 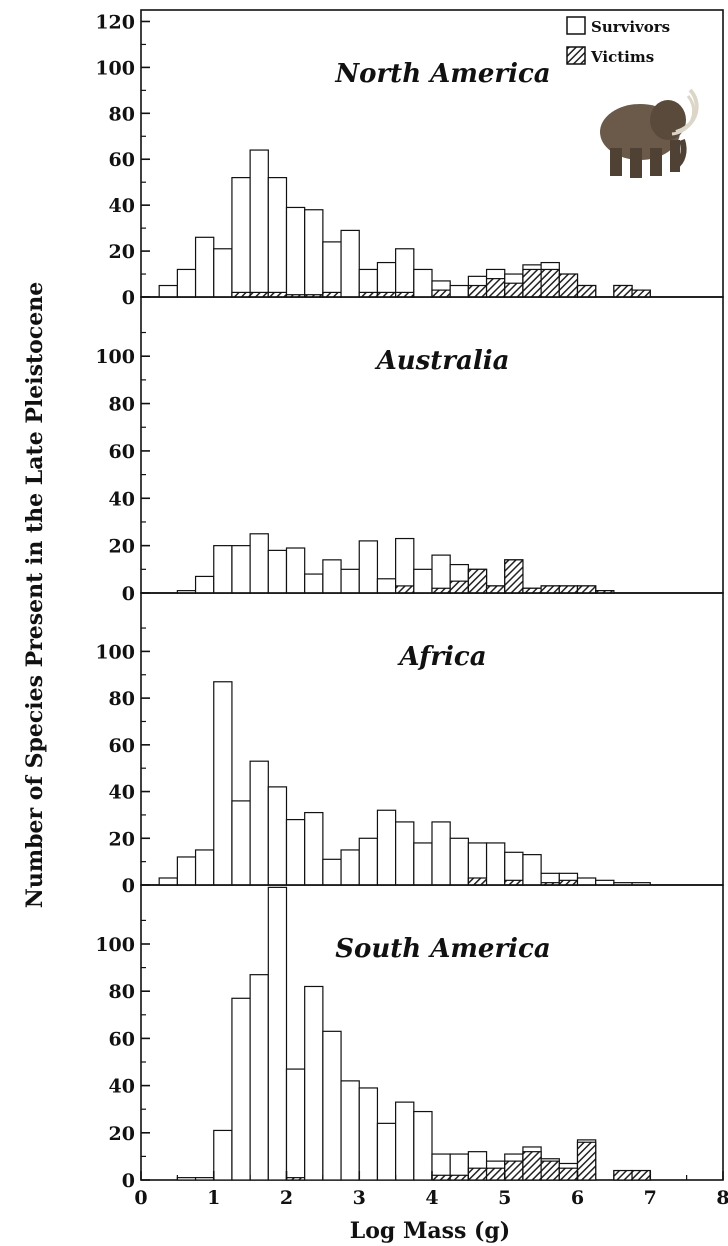 What do you see at coordinates (430, 1231) in the screenshot?
I see `x-axis-title: Log Mass (g)` at bounding box center [430, 1231].